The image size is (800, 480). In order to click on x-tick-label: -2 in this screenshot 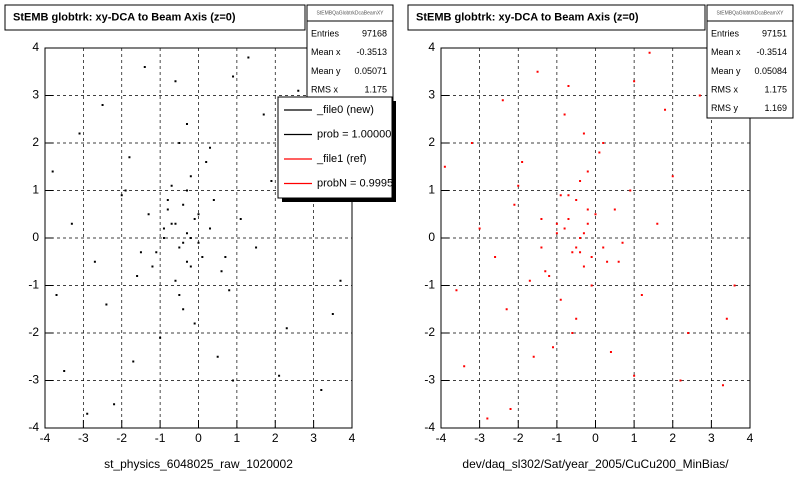, I will do `click(518, 438)`.